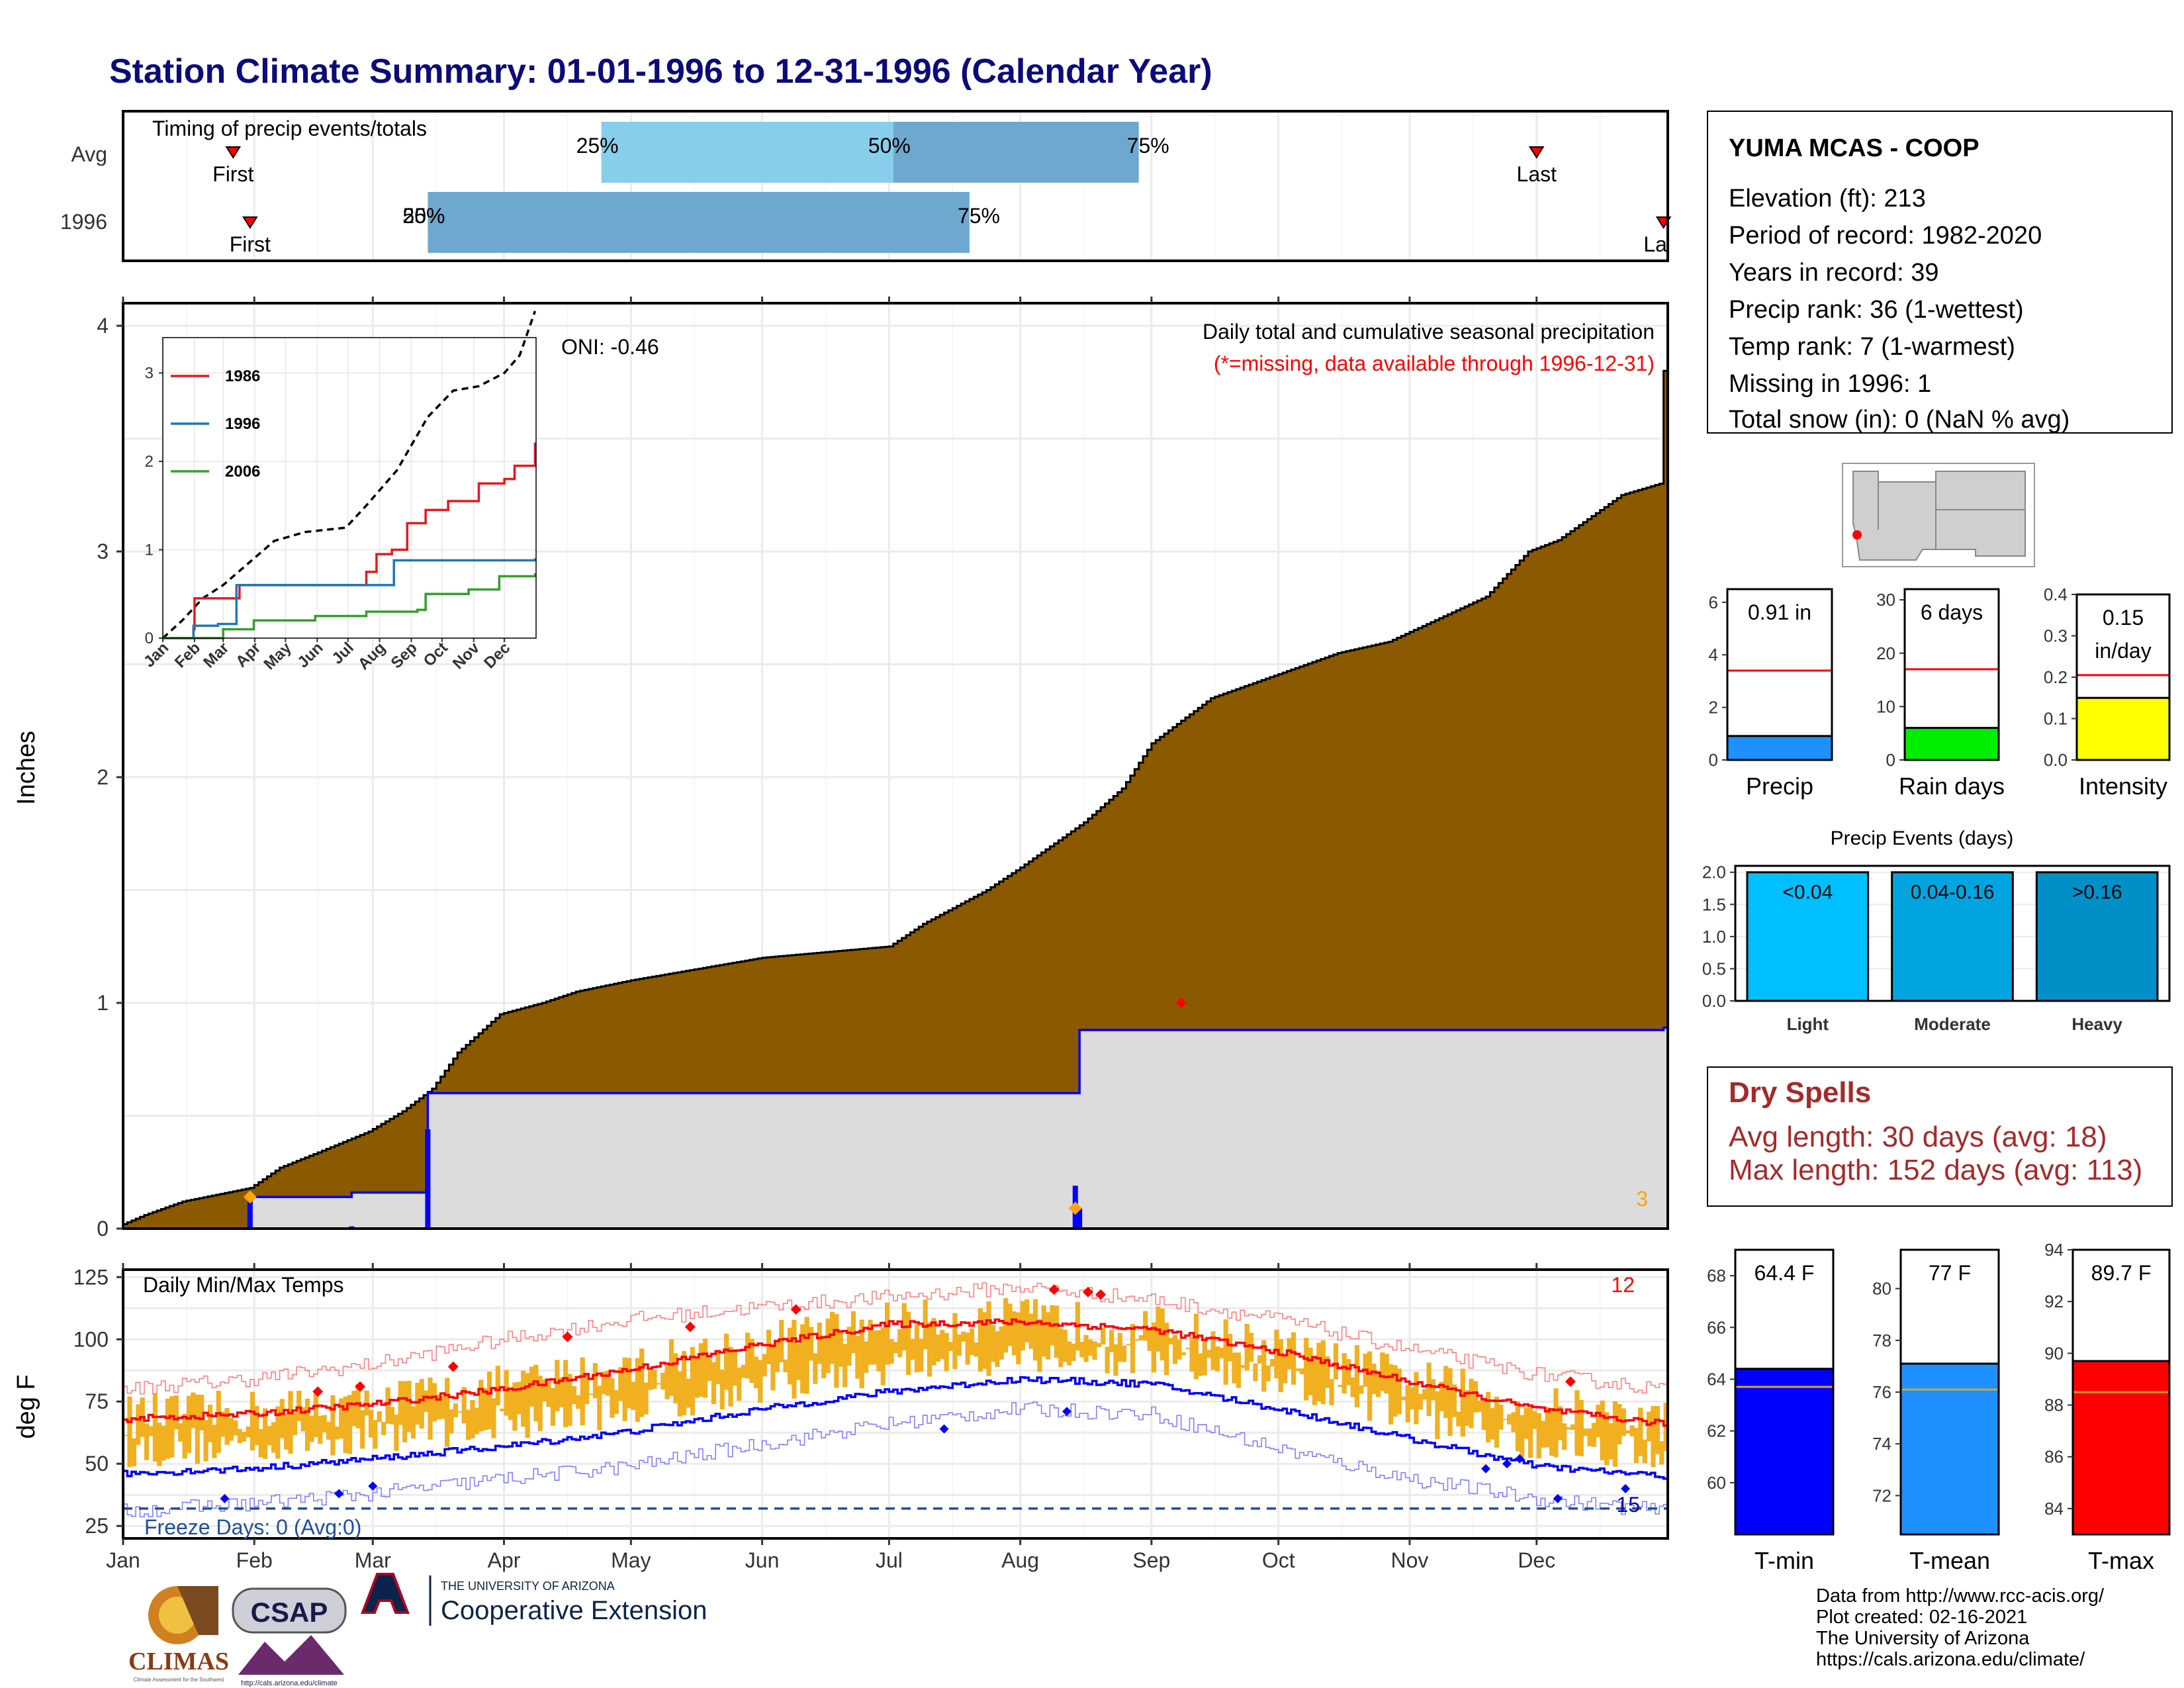 The height and width of the screenshot is (1688, 2184). Describe the element at coordinates (149, 550) in the screenshot. I see `inset-y-tick-label: 1` at that location.